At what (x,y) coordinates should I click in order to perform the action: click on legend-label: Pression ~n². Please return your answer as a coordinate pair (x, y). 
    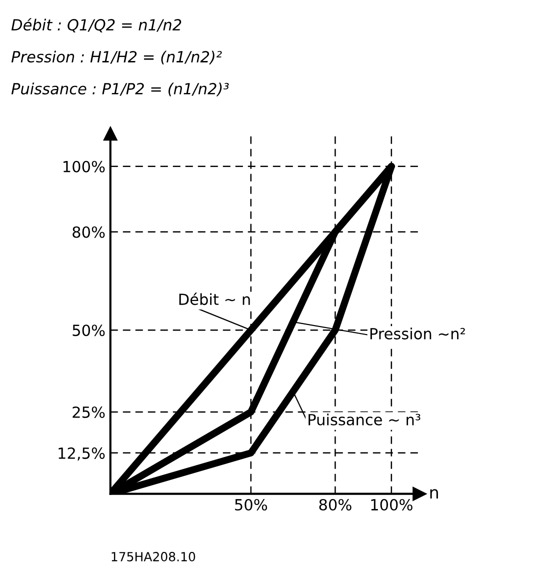
    Looking at the image, I should click on (417, 334).